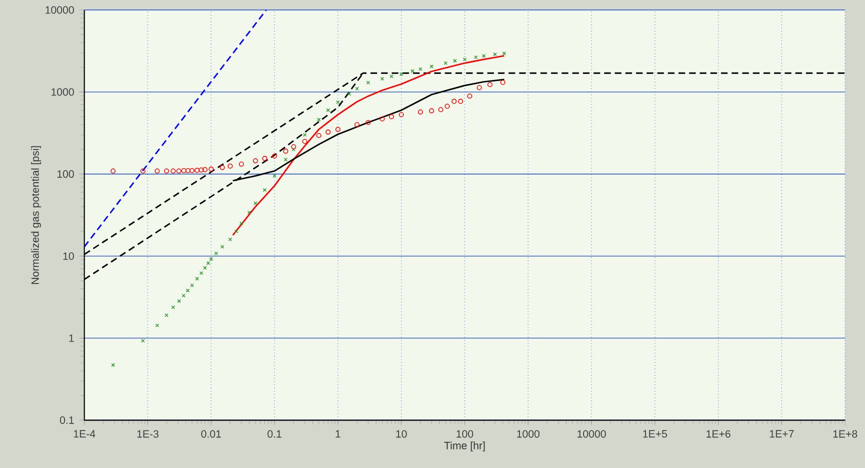 The width and height of the screenshot is (865, 468). Describe the element at coordinates (528, 434) in the screenshot. I see `x-tick-label: 1000` at that location.